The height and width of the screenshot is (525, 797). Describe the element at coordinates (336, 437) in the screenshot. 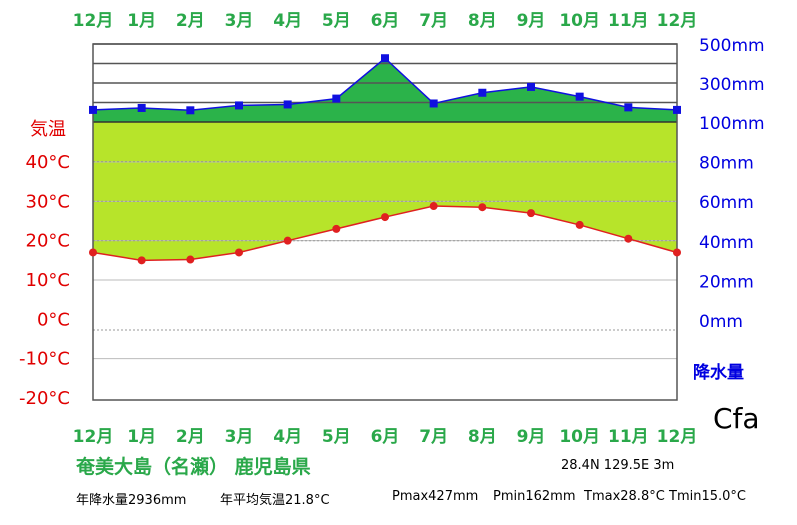

I see `month-label-bottom: 5月` at that location.